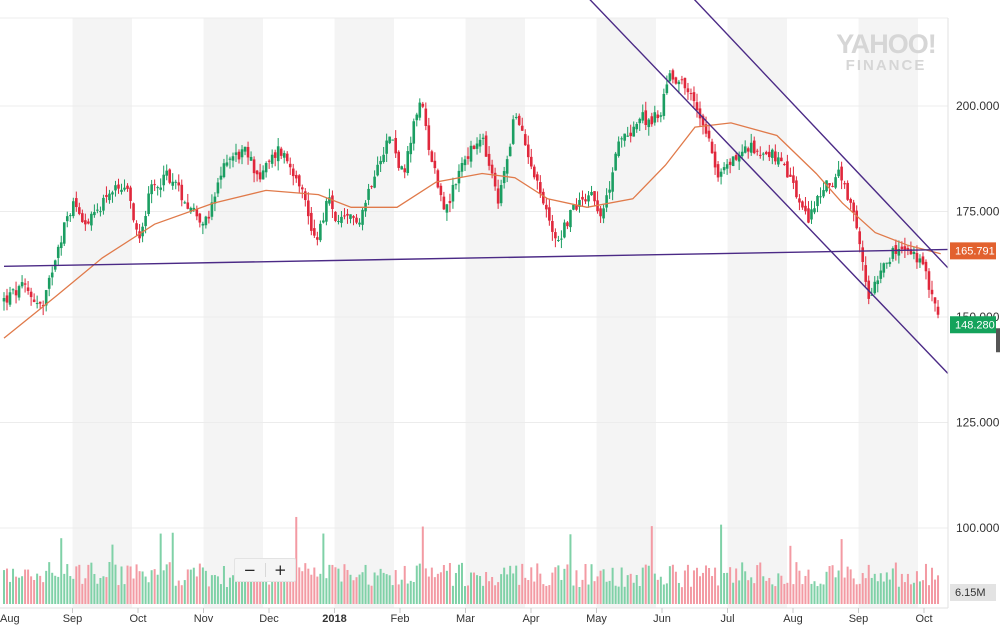  I want to click on watermark-line1: YAHOO!, so click(886, 44).